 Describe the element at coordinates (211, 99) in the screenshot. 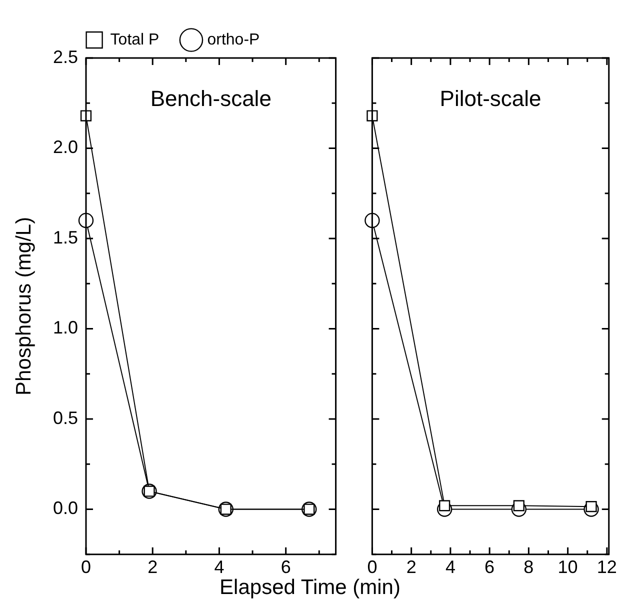

I see `text: Bench-scale` at that location.